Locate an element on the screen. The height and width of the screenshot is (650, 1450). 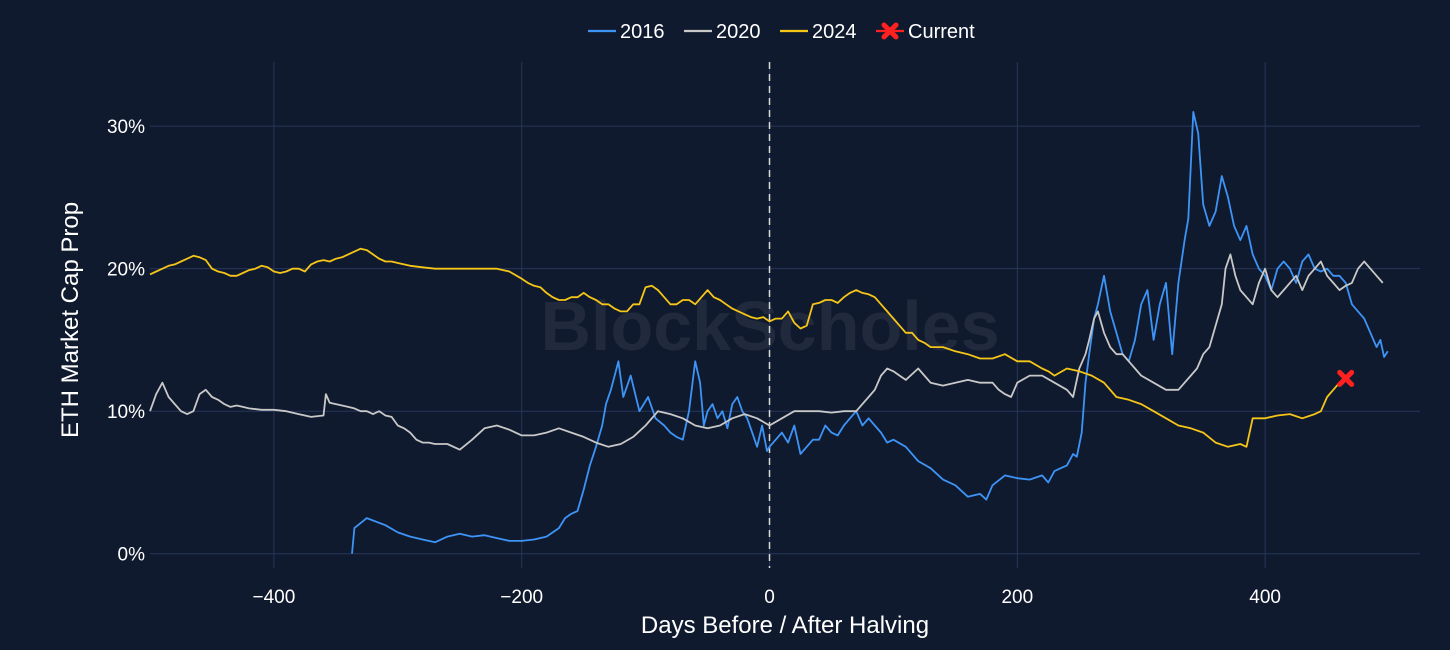
y-tick-label: 20% is located at coordinates (126, 270).